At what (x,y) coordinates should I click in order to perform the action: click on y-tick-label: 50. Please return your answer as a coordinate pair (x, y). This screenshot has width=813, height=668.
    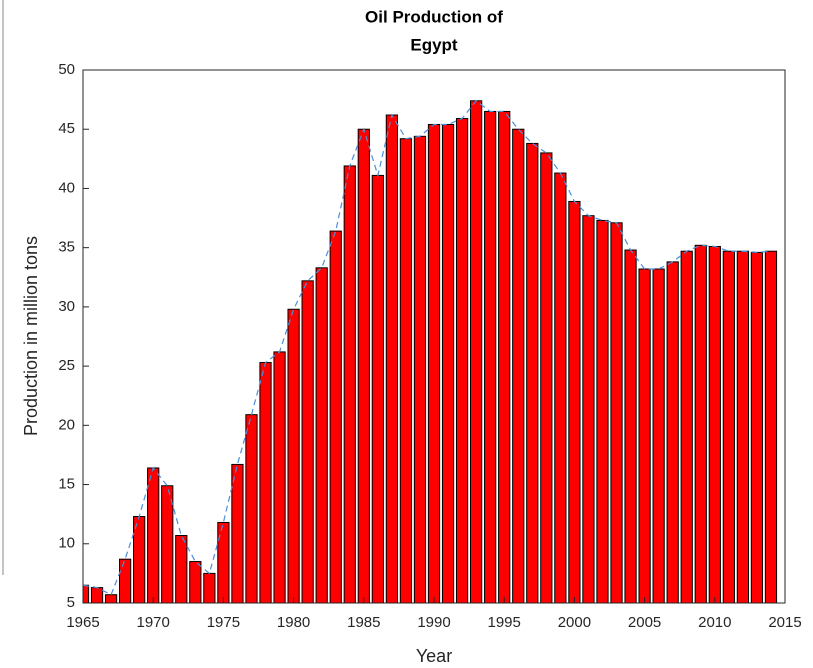
    Looking at the image, I should click on (66, 69).